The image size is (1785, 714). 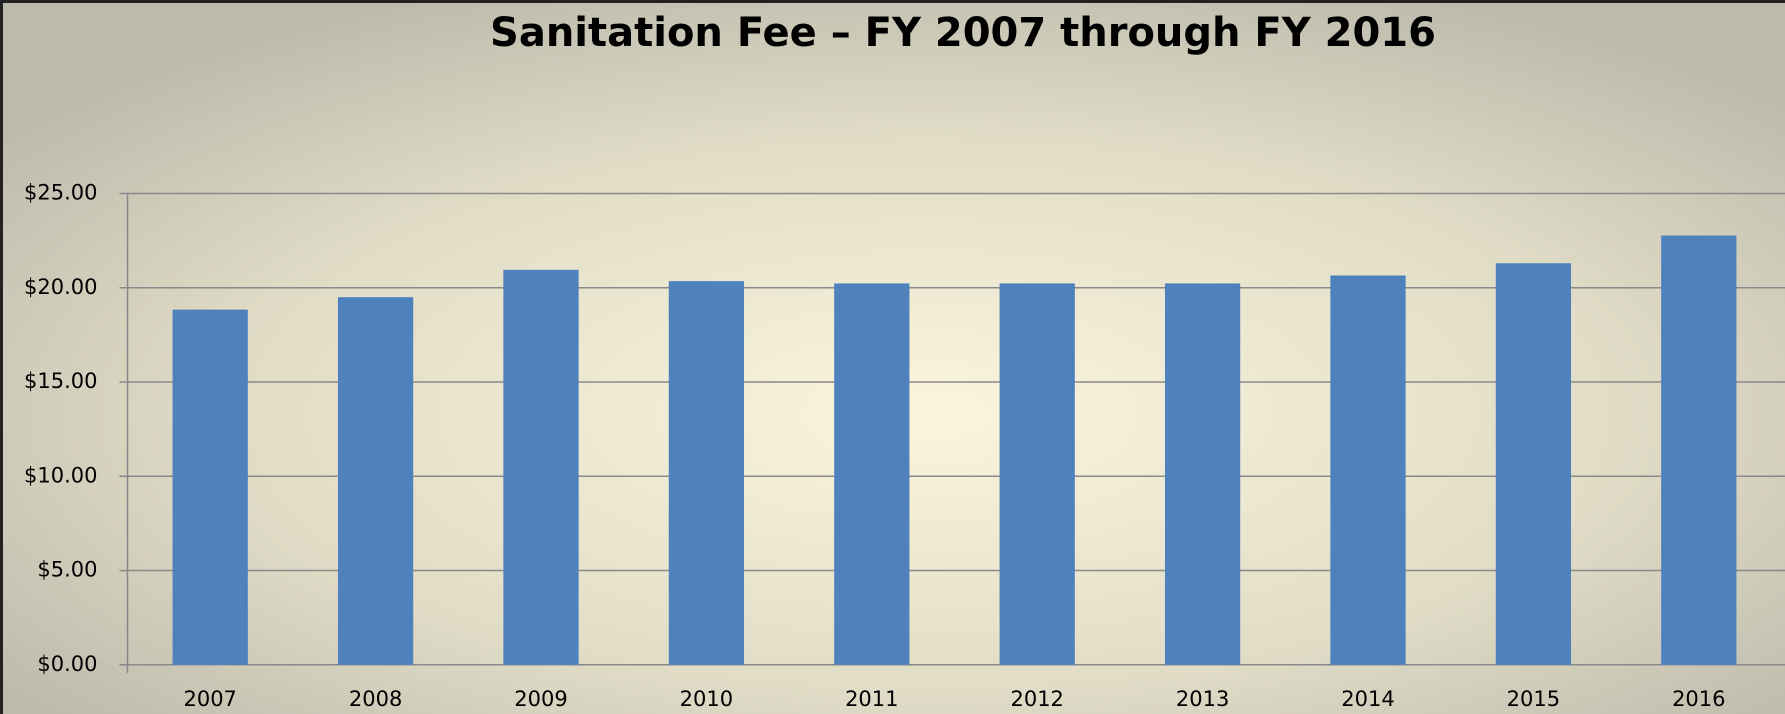 What do you see at coordinates (60, 287) in the screenshot?
I see `y-tick-label: $20.00` at bounding box center [60, 287].